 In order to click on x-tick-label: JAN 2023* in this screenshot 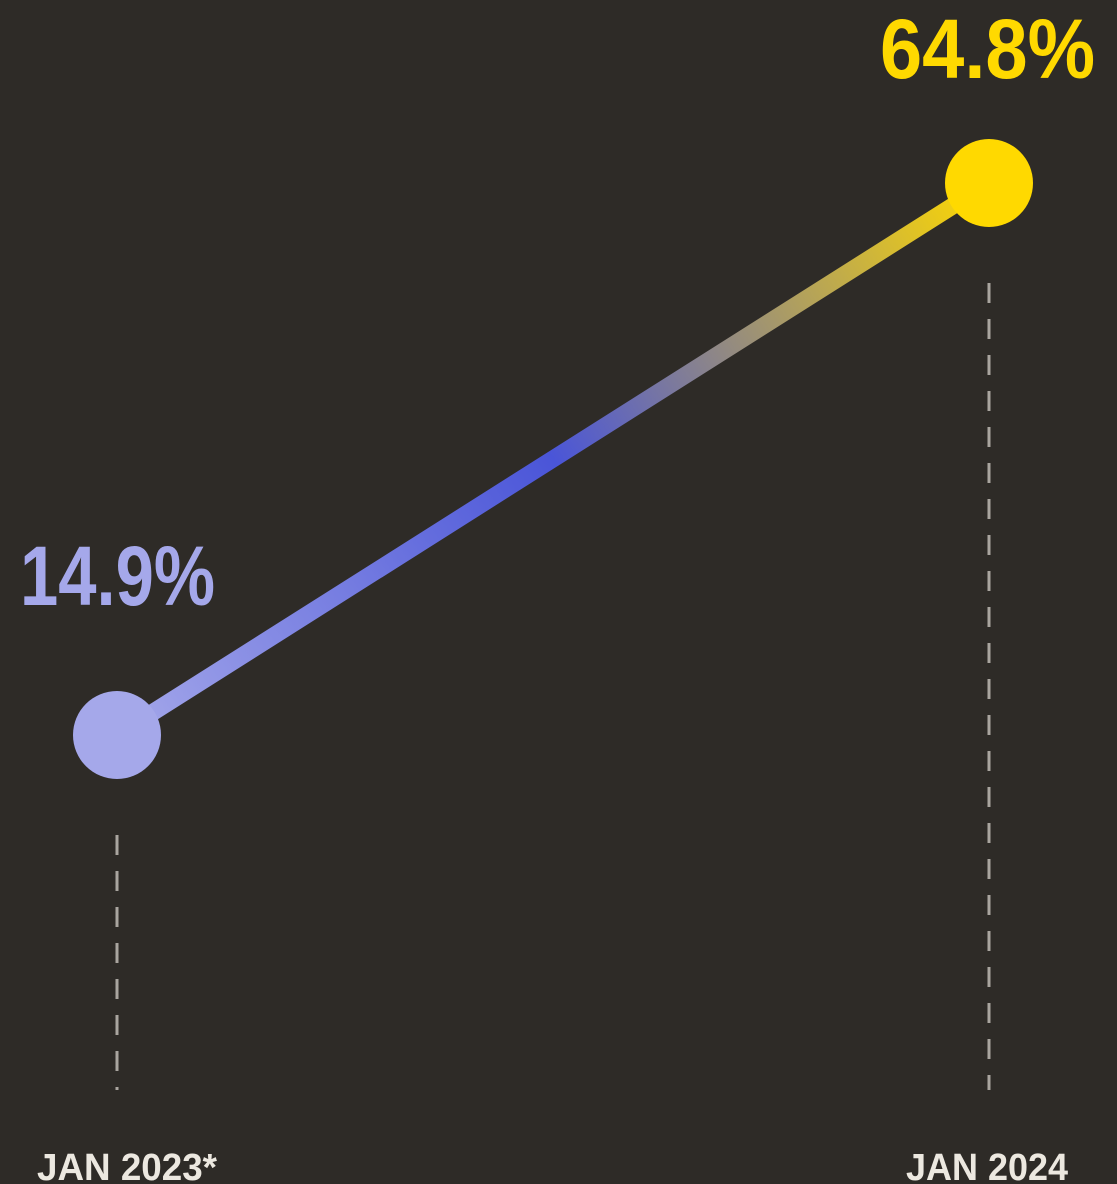, I will do `click(127, 1165)`.